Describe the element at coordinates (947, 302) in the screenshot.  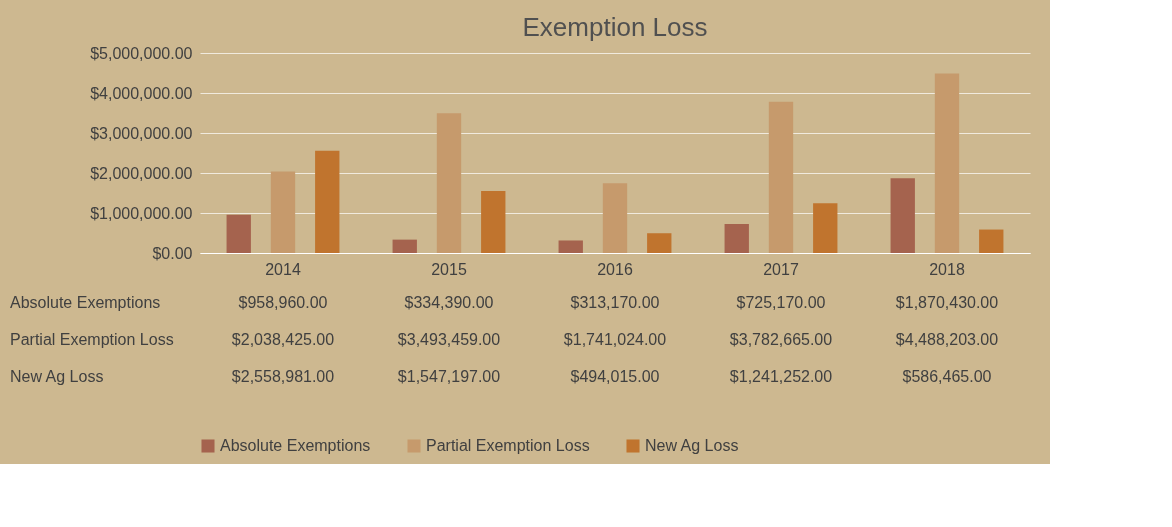
I see `data-label: $1,870,430.00` at that location.